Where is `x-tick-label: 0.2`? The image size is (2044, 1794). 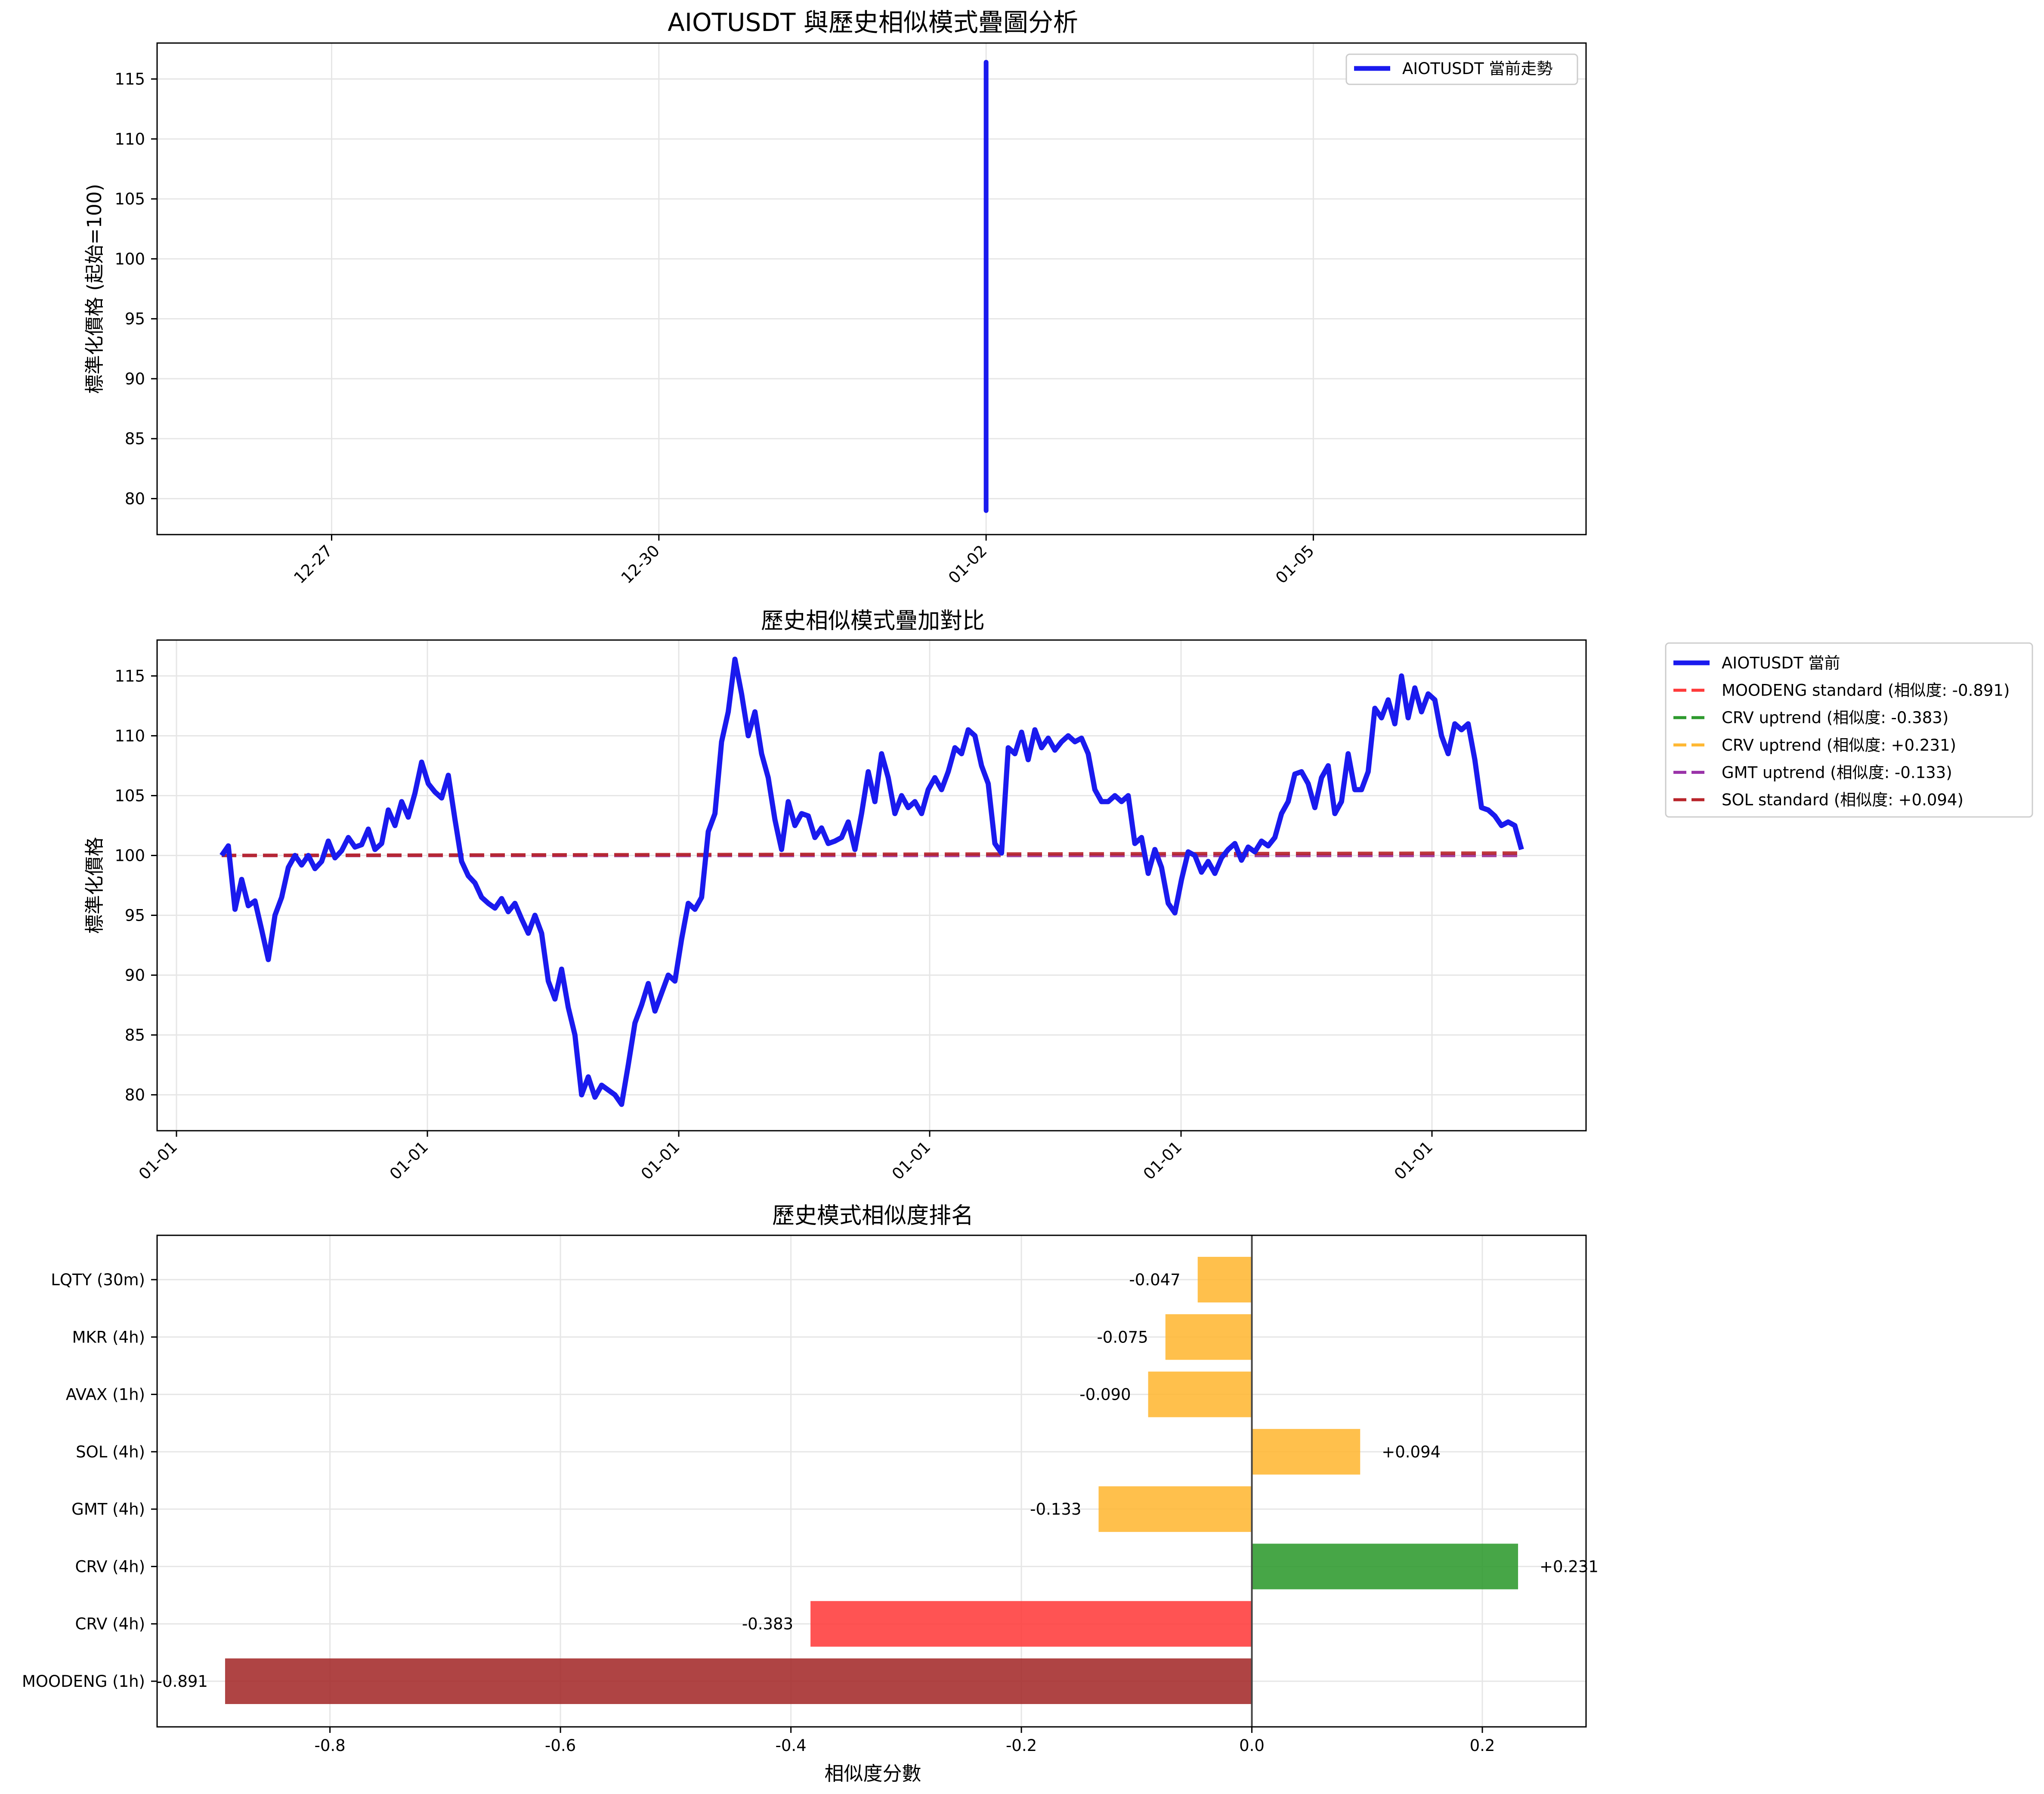 x-tick-label: 0.2 is located at coordinates (1482, 1745).